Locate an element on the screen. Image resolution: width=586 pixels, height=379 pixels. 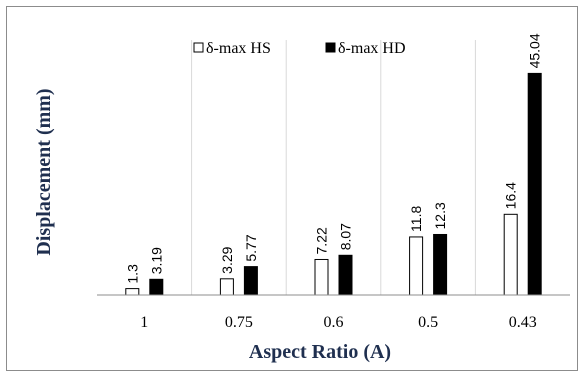
x-tick-label: 0.6 is located at coordinates (334, 322).